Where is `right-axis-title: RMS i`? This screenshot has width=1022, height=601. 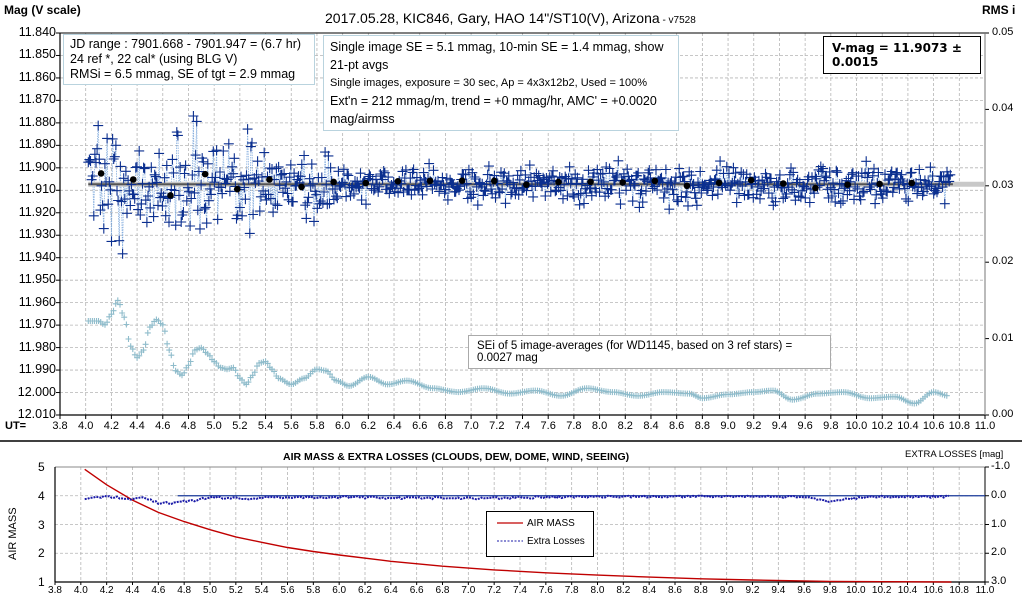 right-axis-title: RMS i is located at coordinates (999, 10).